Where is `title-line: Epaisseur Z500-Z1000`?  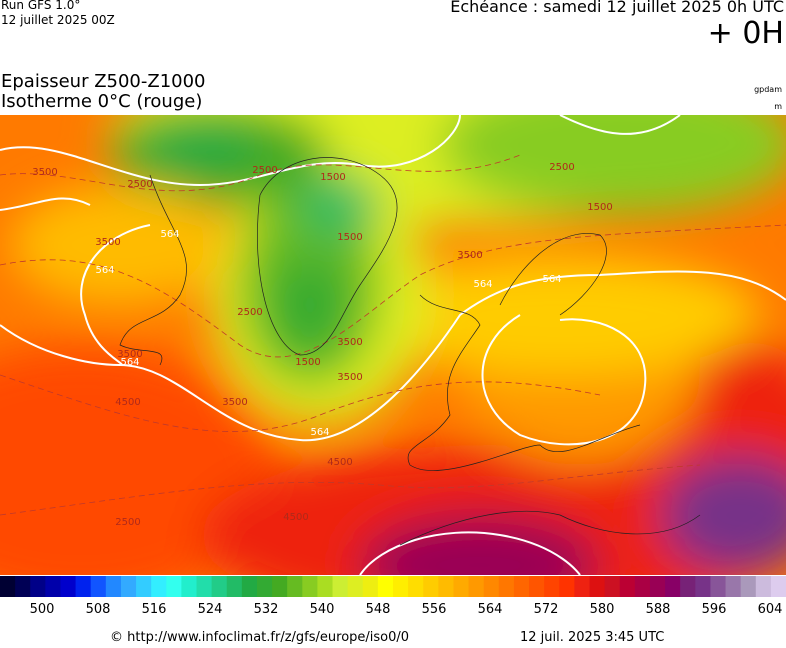
title-line: Epaisseur Z500-Z1000 is located at coordinates (103, 81).